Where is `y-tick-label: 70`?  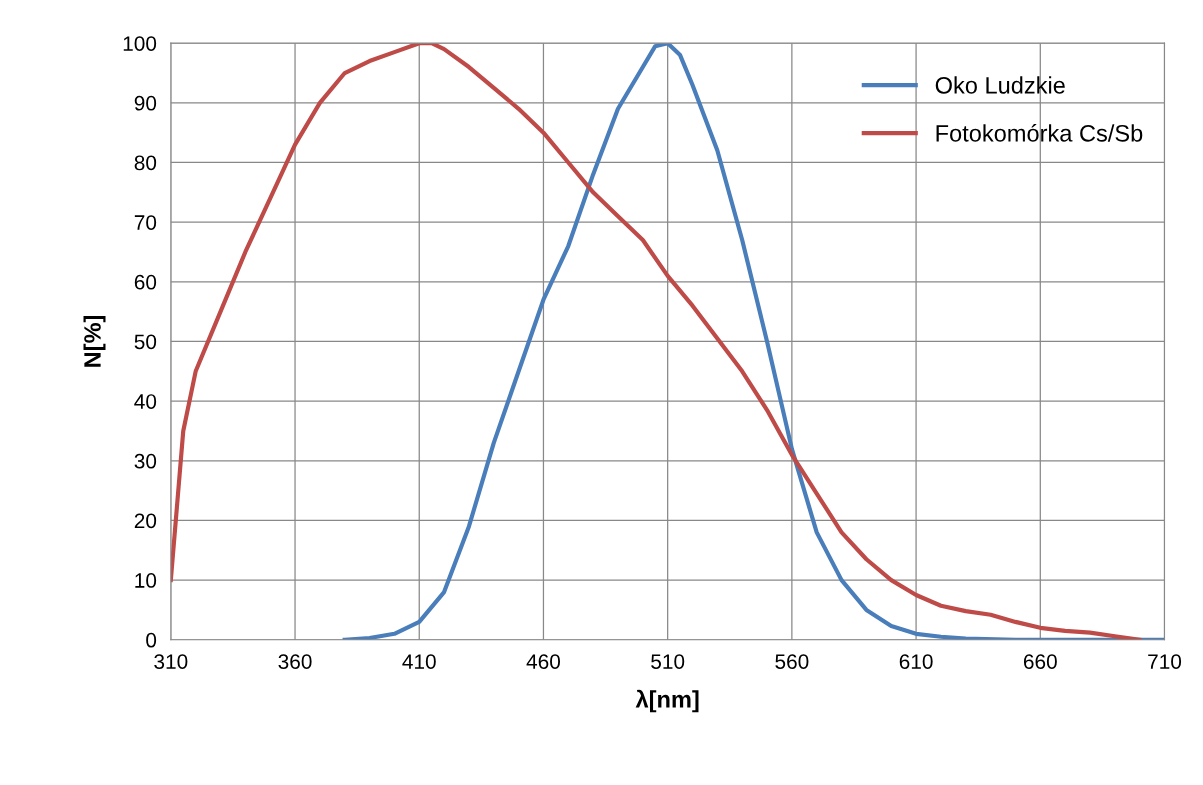
y-tick-label: 70 is located at coordinates (145, 222).